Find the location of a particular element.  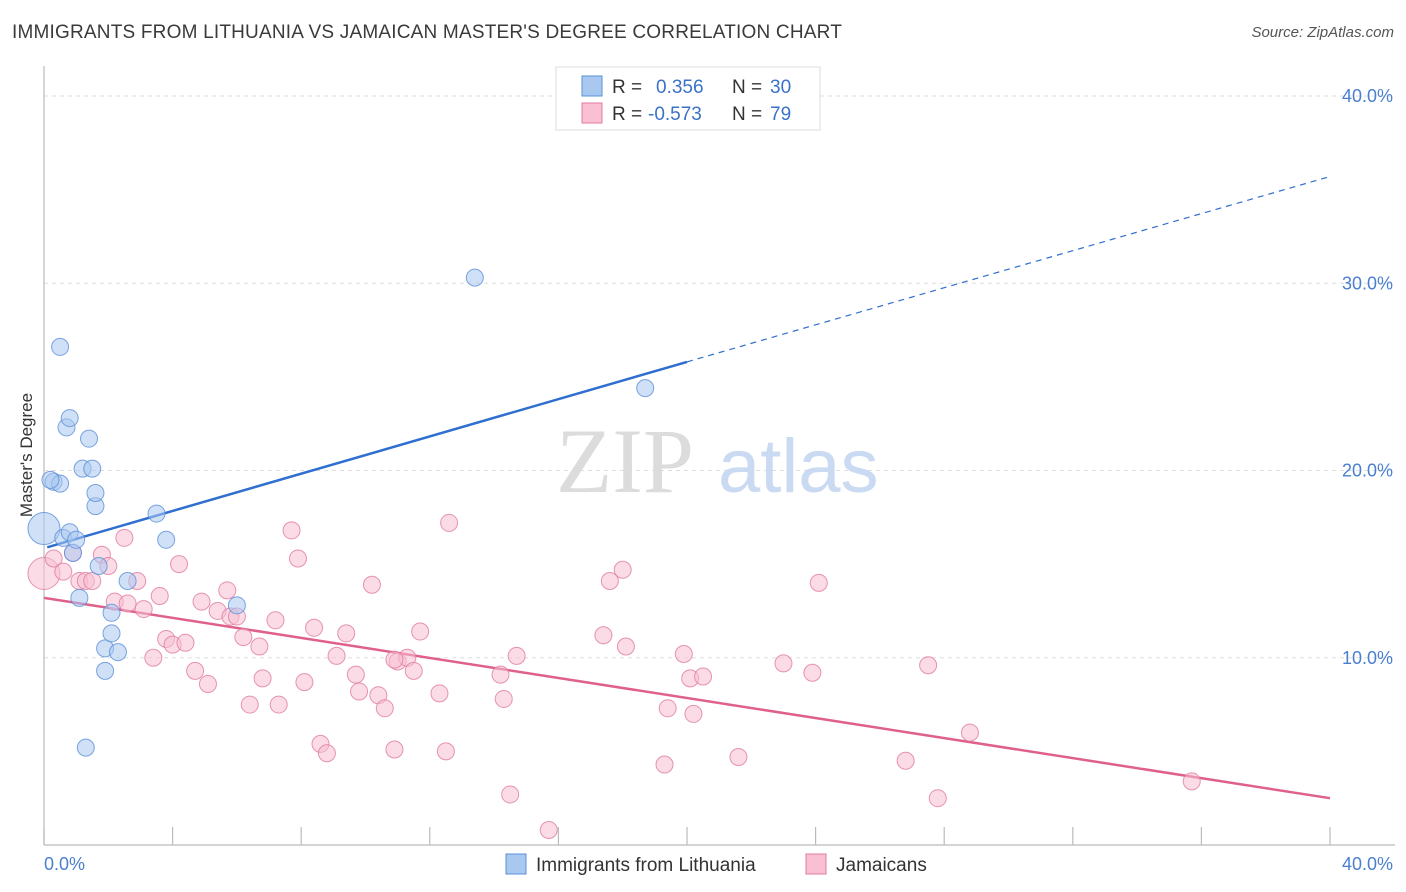

x-tick-label: 0.0% is located at coordinates (64, 864).